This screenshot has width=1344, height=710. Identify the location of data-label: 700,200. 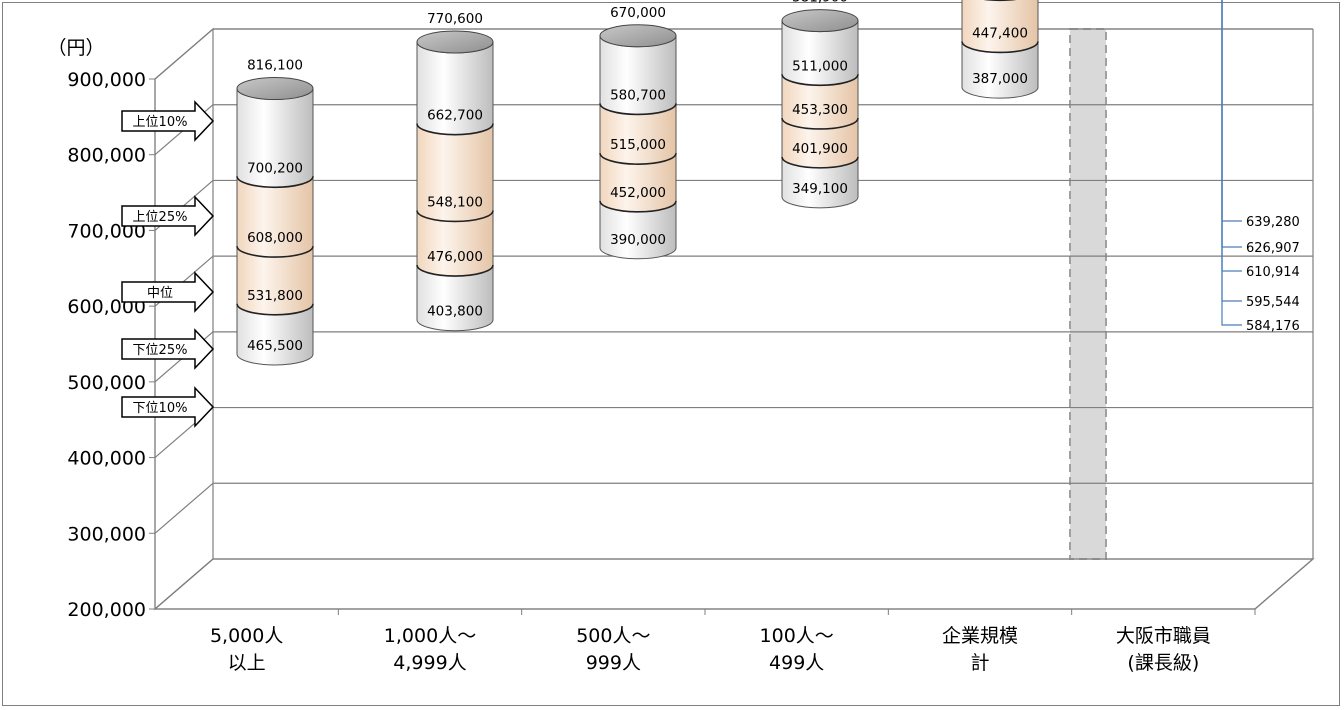
(275, 168).